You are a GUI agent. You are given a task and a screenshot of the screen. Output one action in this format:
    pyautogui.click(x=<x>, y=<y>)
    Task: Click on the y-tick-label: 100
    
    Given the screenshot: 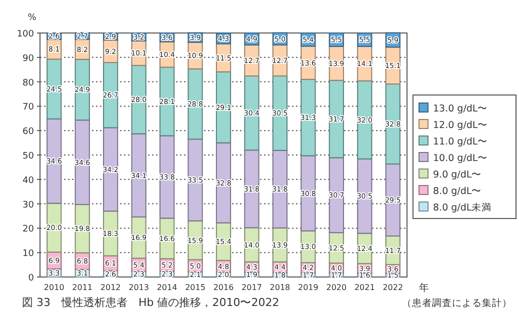 What is the action you would take?
    pyautogui.click(x=25, y=35)
    